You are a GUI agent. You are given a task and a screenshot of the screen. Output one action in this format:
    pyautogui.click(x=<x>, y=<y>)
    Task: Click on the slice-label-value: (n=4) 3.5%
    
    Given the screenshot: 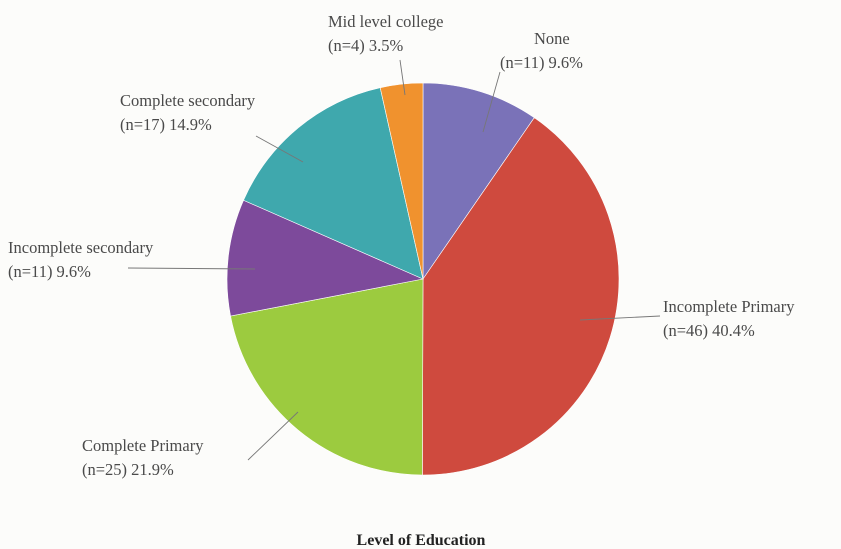 What is the action you would take?
    pyautogui.click(x=366, y=45)
    